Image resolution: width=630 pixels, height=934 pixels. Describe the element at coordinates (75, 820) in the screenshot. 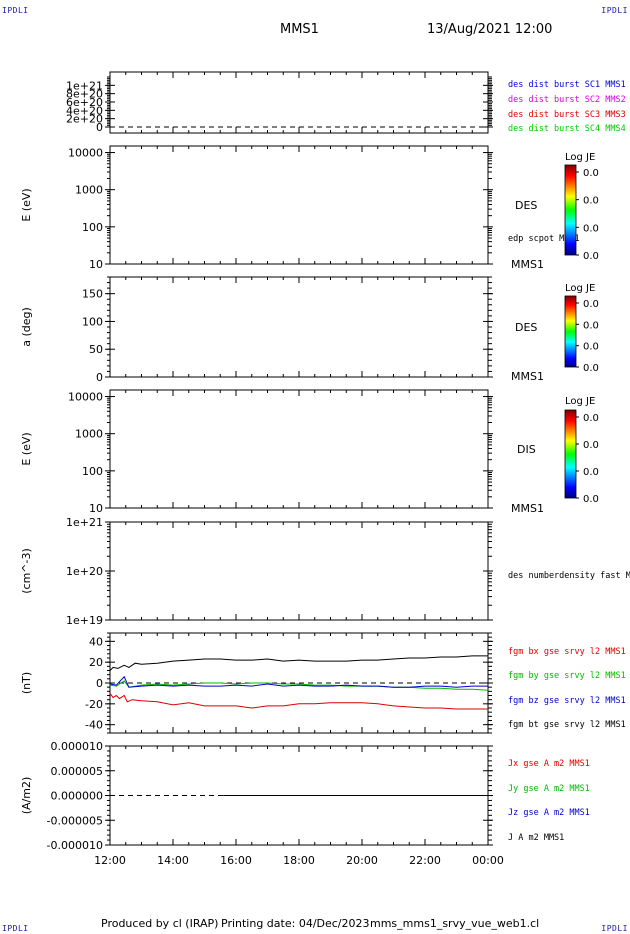

I see `y-tick-label: -0.000005` at that location.